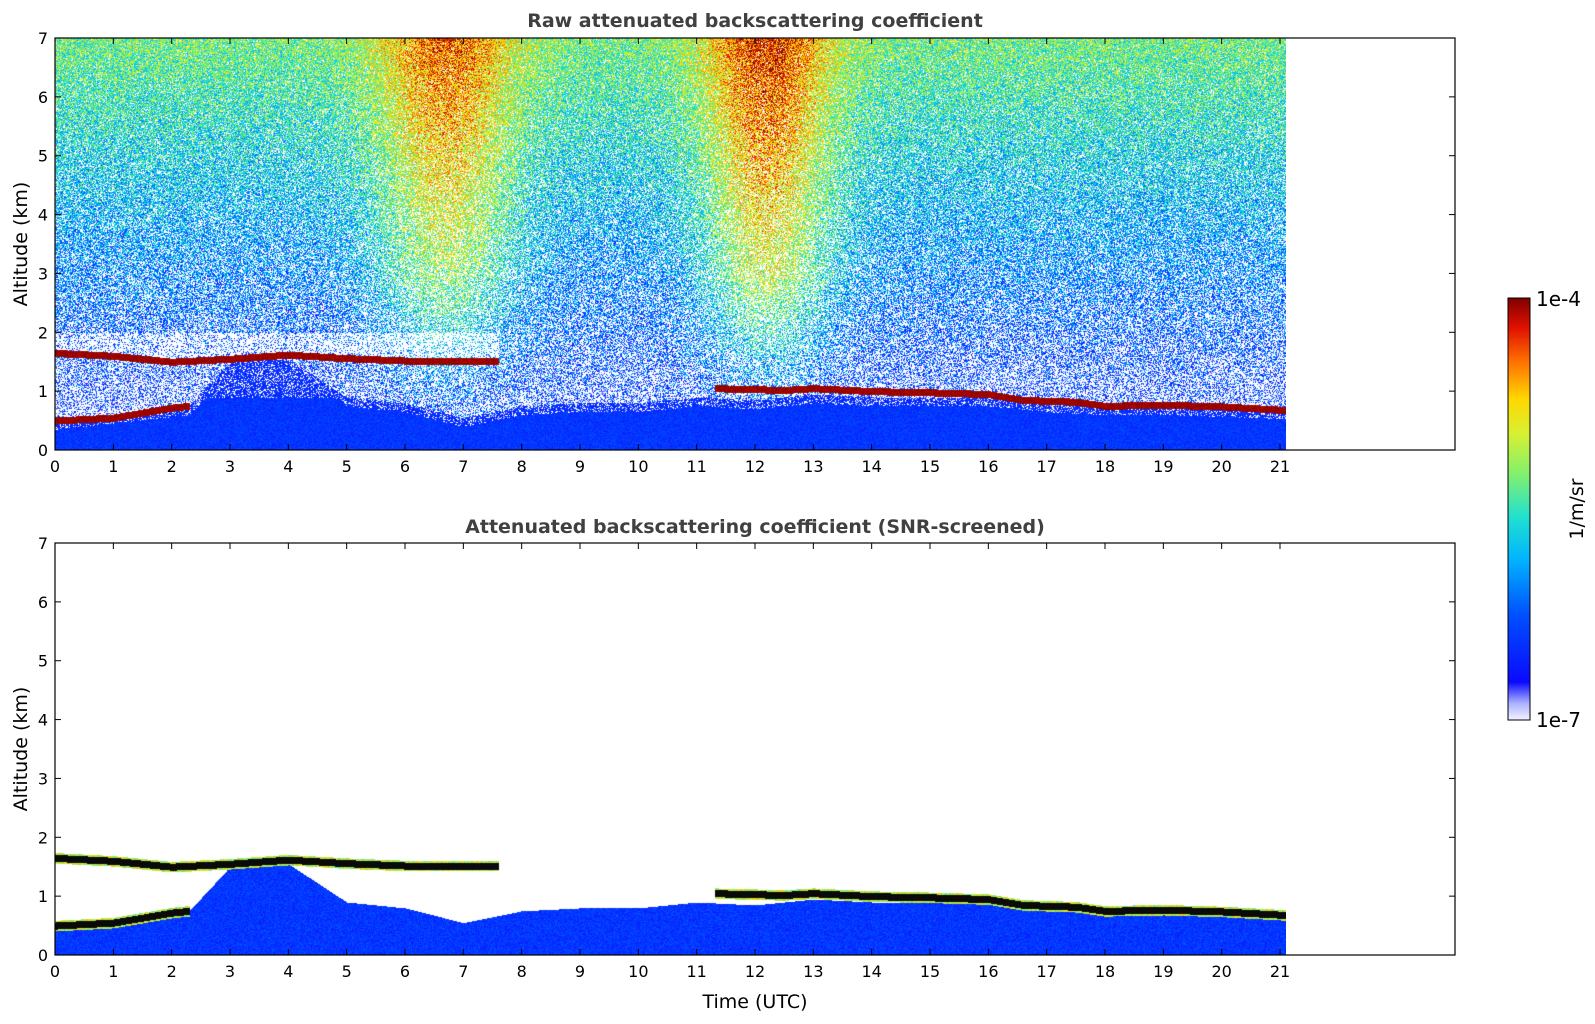  Describe the element at coordinates (55, 971) in the screenshot. I see `screened-x-tick-label: 0` at that location.